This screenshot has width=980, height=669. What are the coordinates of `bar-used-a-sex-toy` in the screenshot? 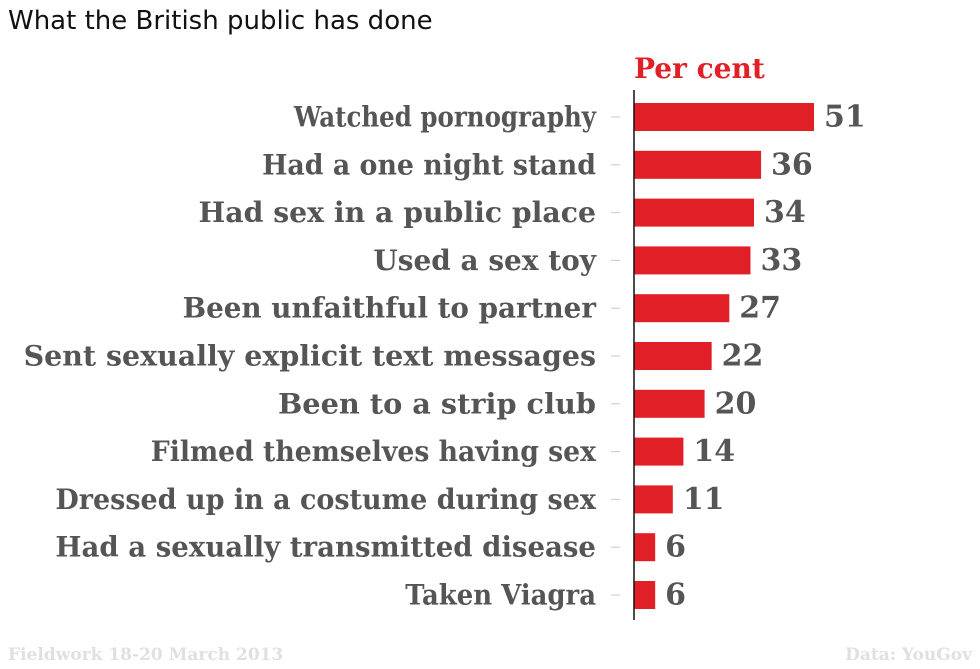 It's located at (692, 260).